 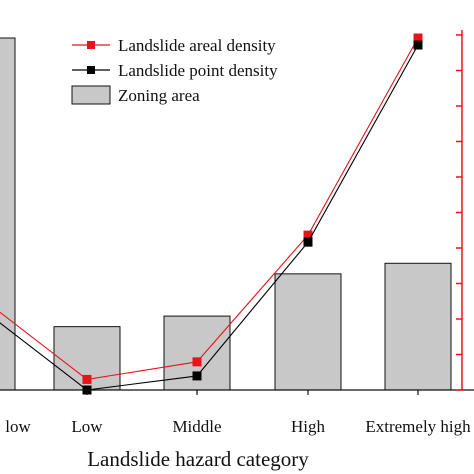 I want to click on zoning-bar-extremely-high, so click(x=418, y=326).